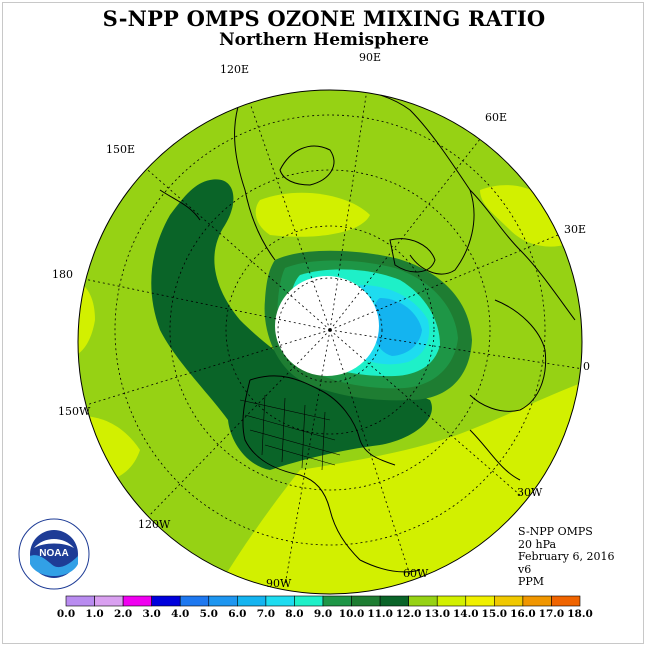 The image size is (648, 648). I want to click on lon-label-0: 0, so click(586, 366).